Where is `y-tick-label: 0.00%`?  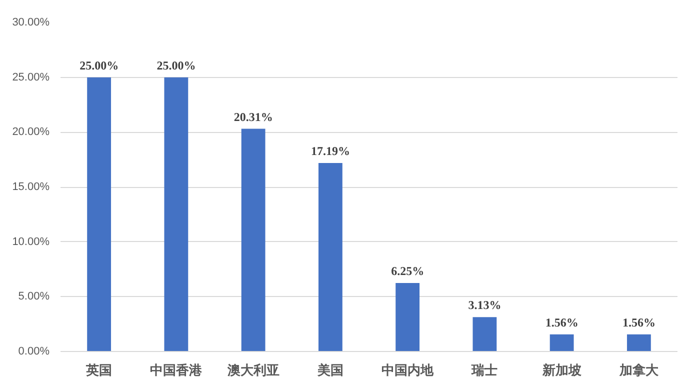 y-tick-label: 0.00% is located at coordinates (34, 352).